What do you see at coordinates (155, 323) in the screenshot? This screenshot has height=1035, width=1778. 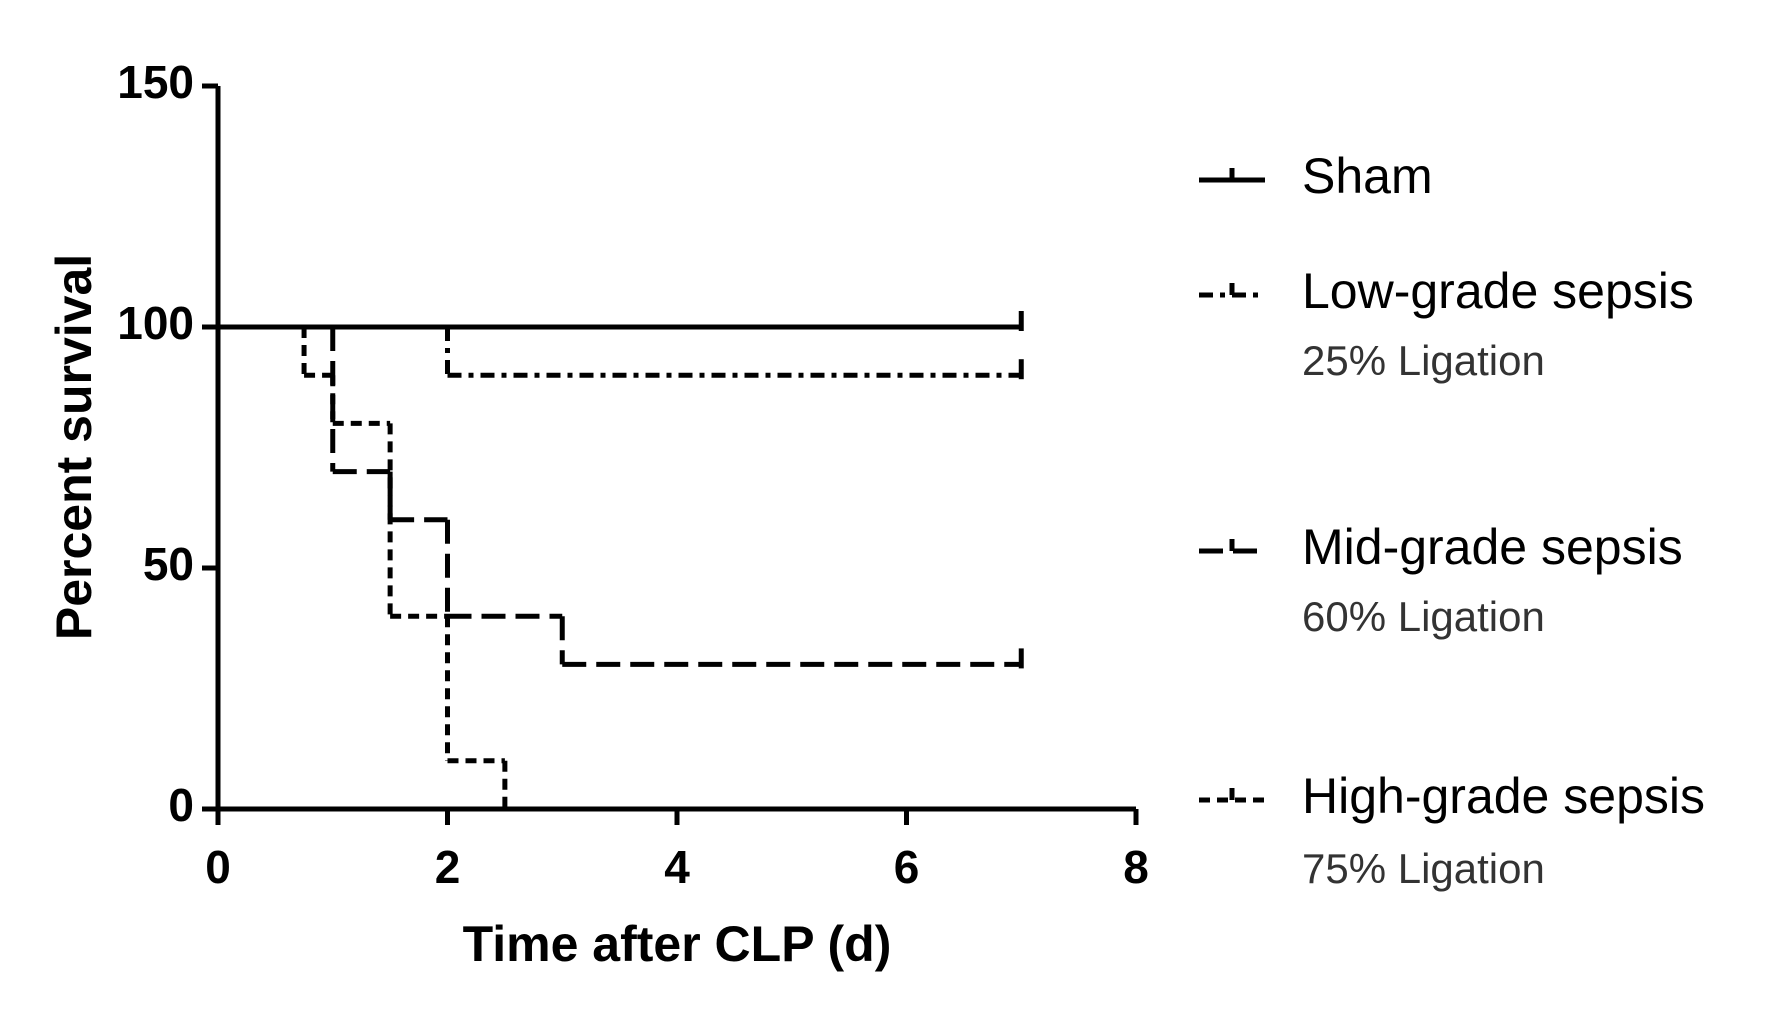 I see `y-tick-label: 100` at bounding box center [155, 323].